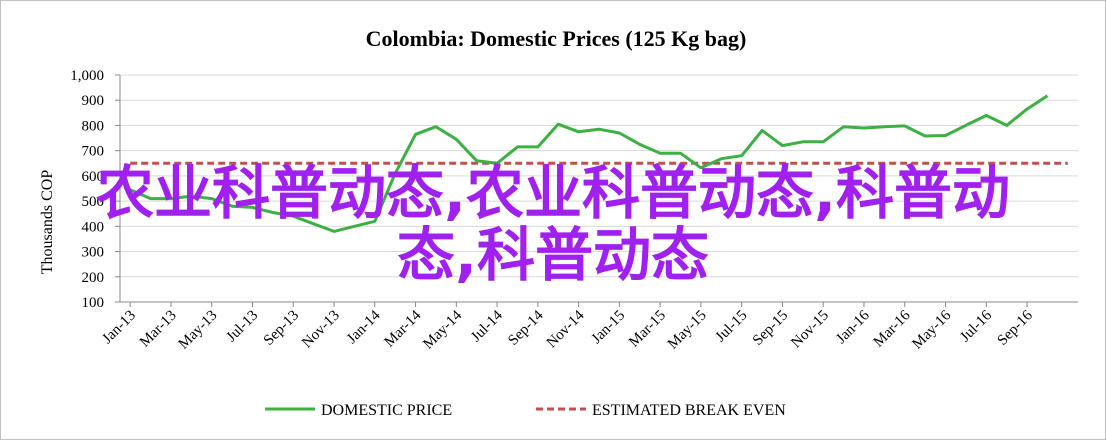 The height and width of the screenshot is (440, 1106). What do you see at coordinates (93, 152) in the screenshot?
I see `y-tick-label: 700` at bounding box center [93, 152].